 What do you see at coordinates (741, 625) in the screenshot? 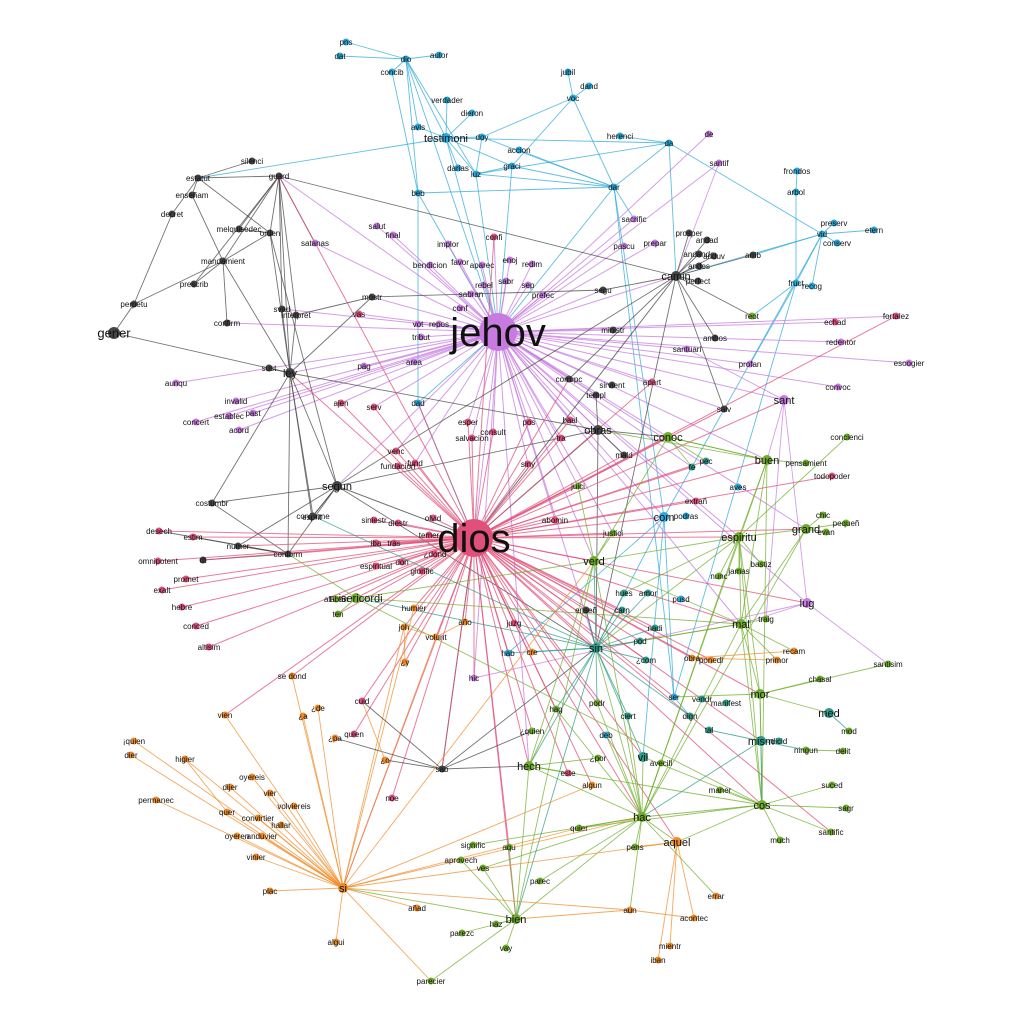
I see `node-mal: mal` at bounding box center [741, 625].